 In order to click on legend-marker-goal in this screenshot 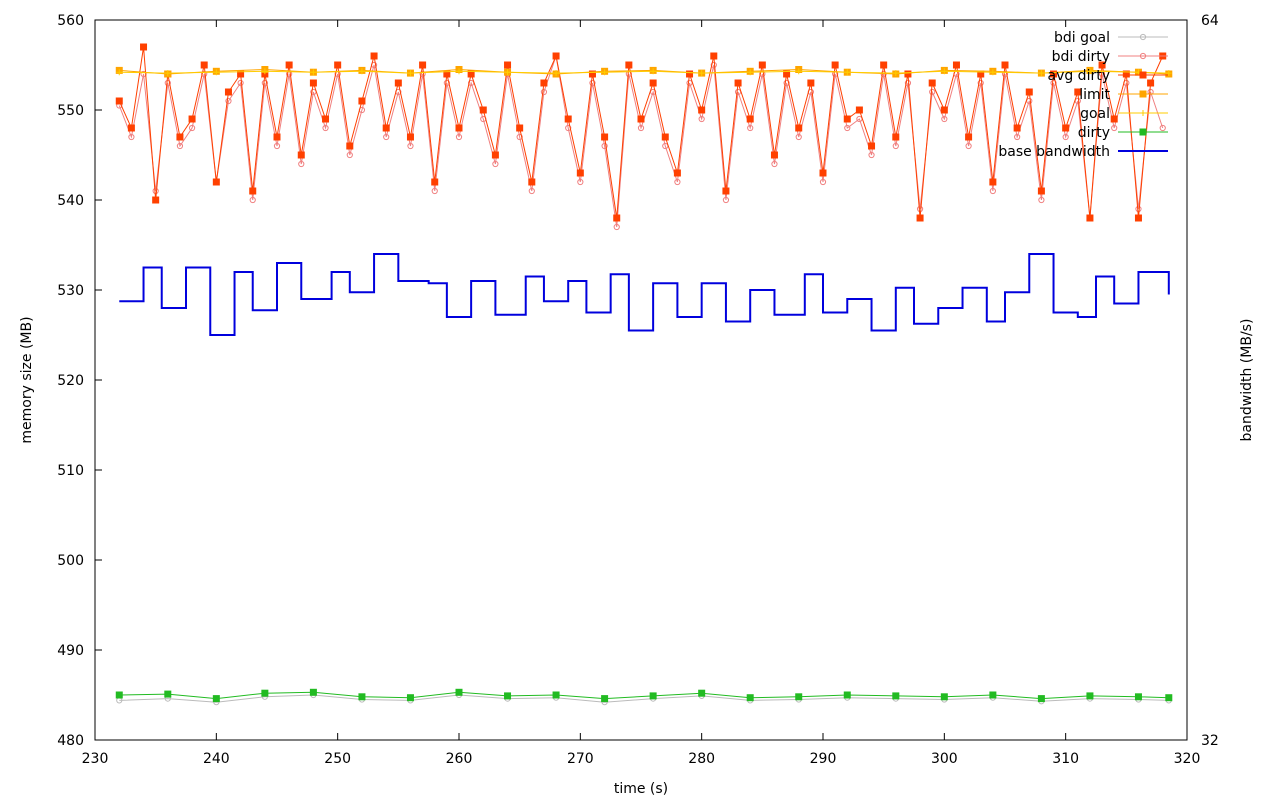, I will do `click(1143, 113)`.